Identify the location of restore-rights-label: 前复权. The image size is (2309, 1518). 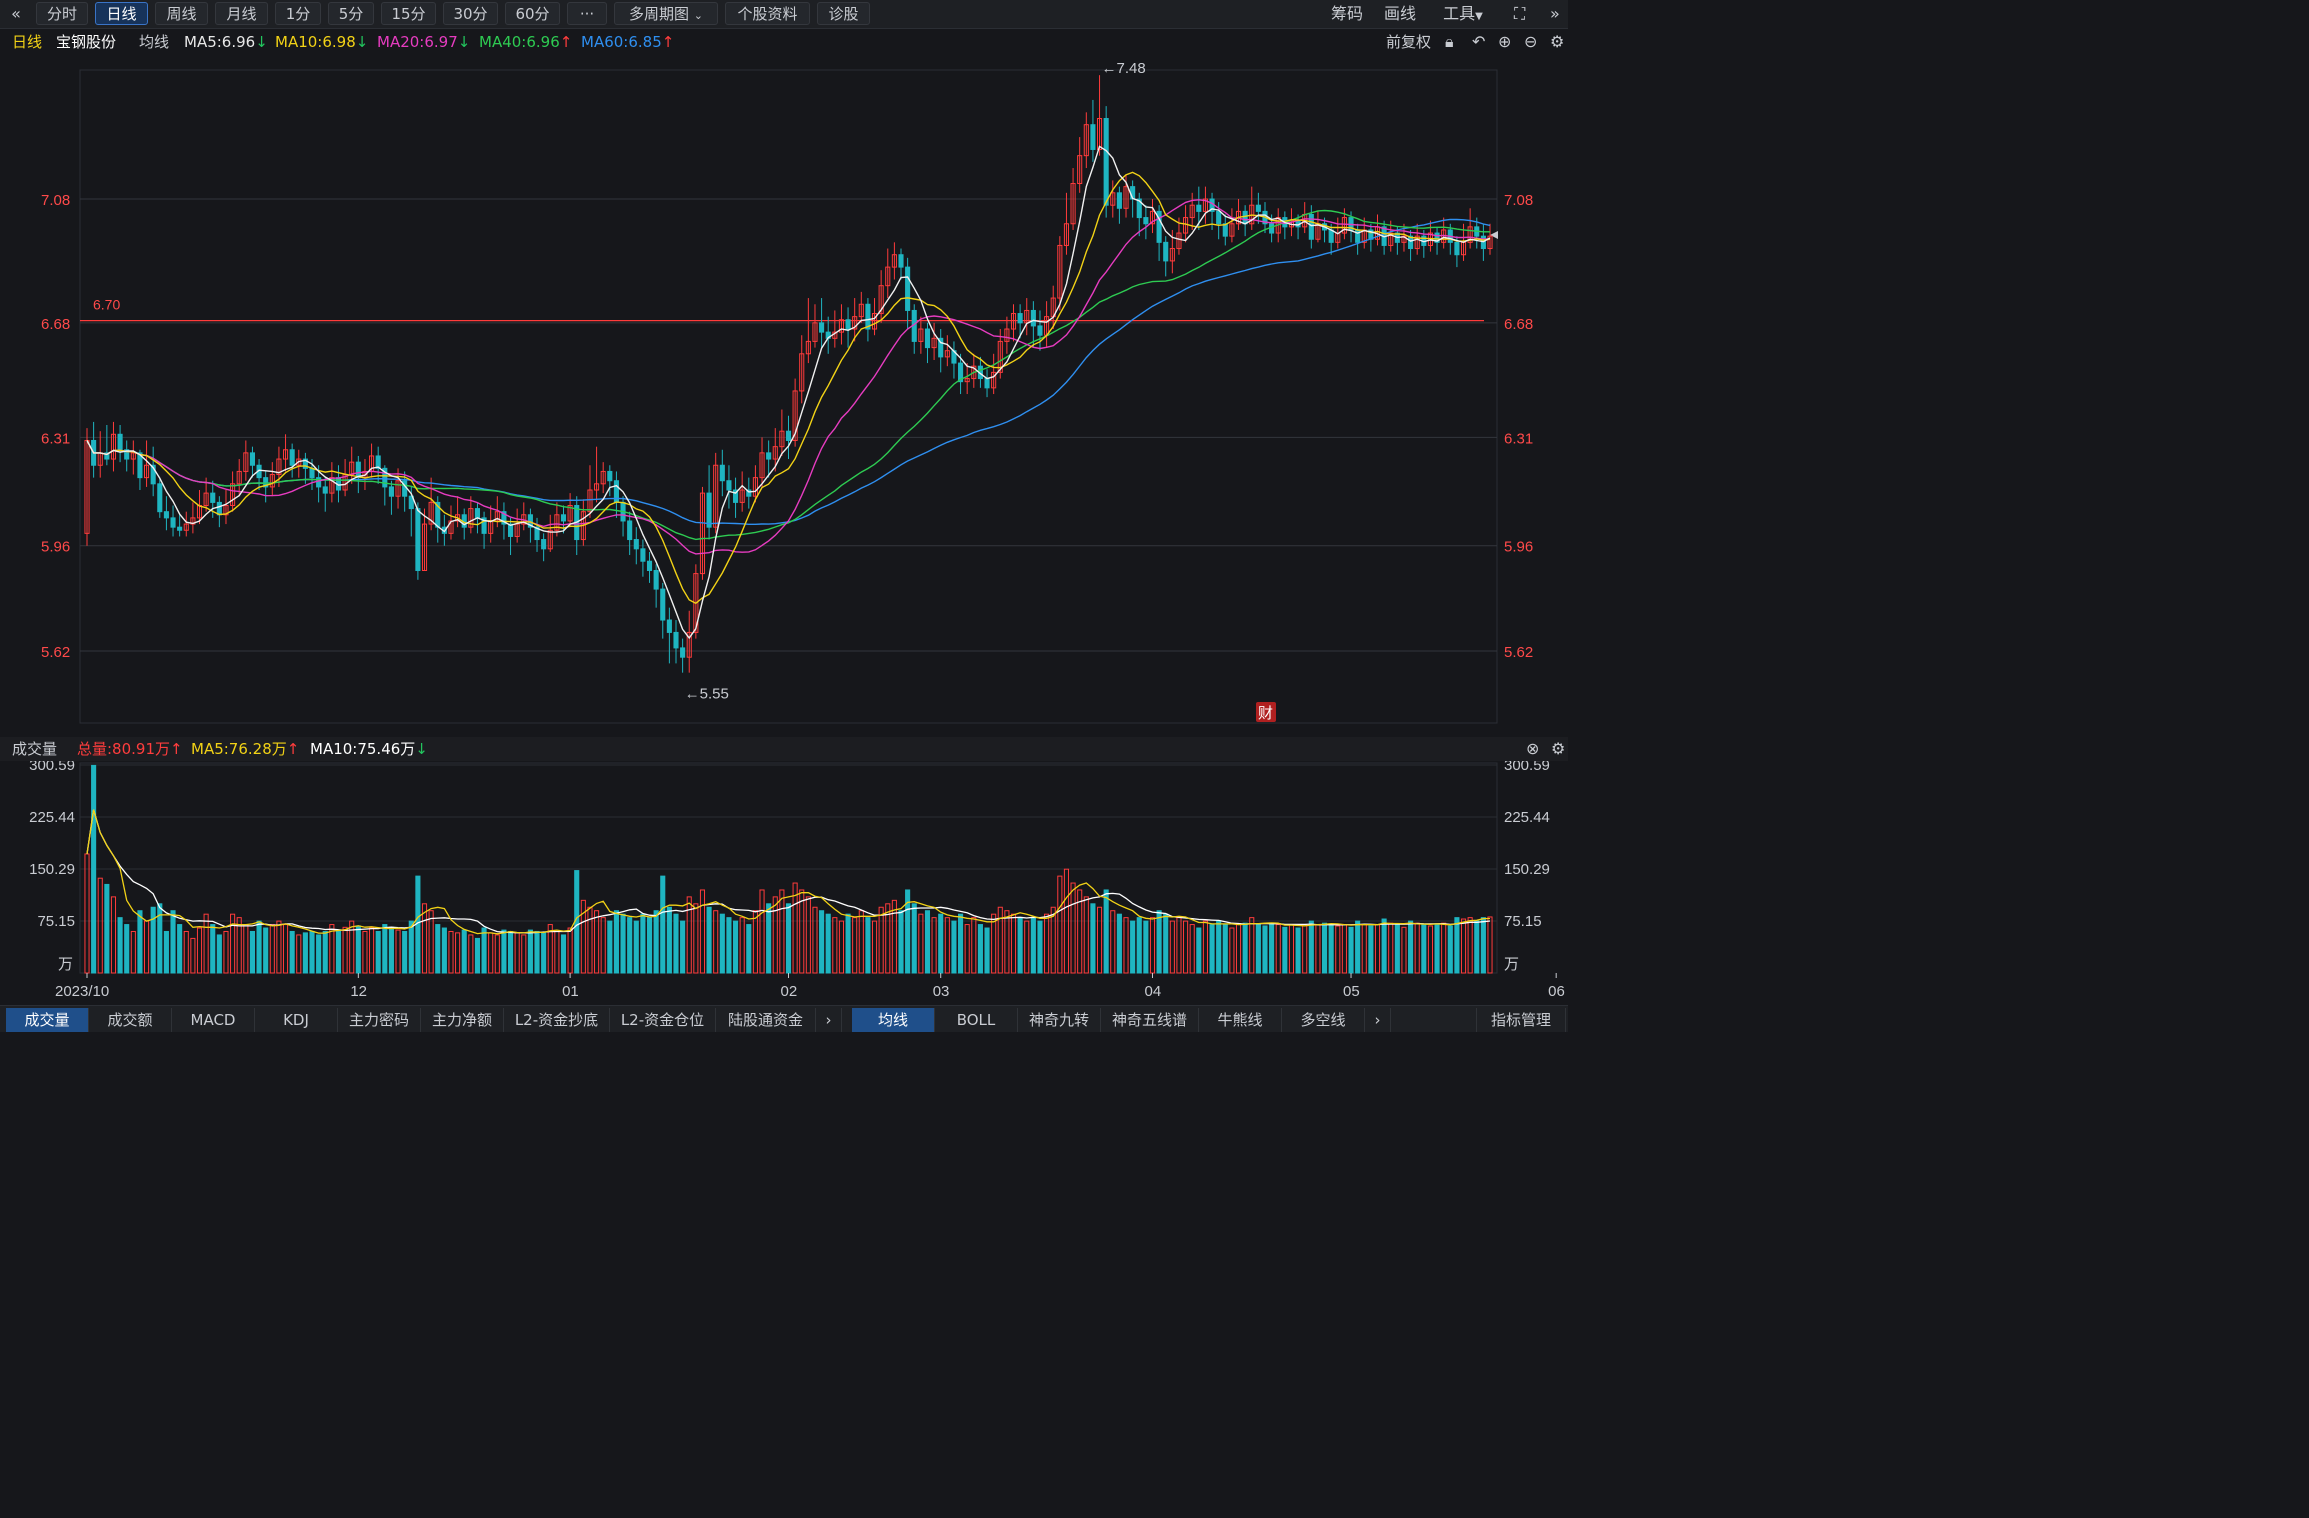
(1409, 42).